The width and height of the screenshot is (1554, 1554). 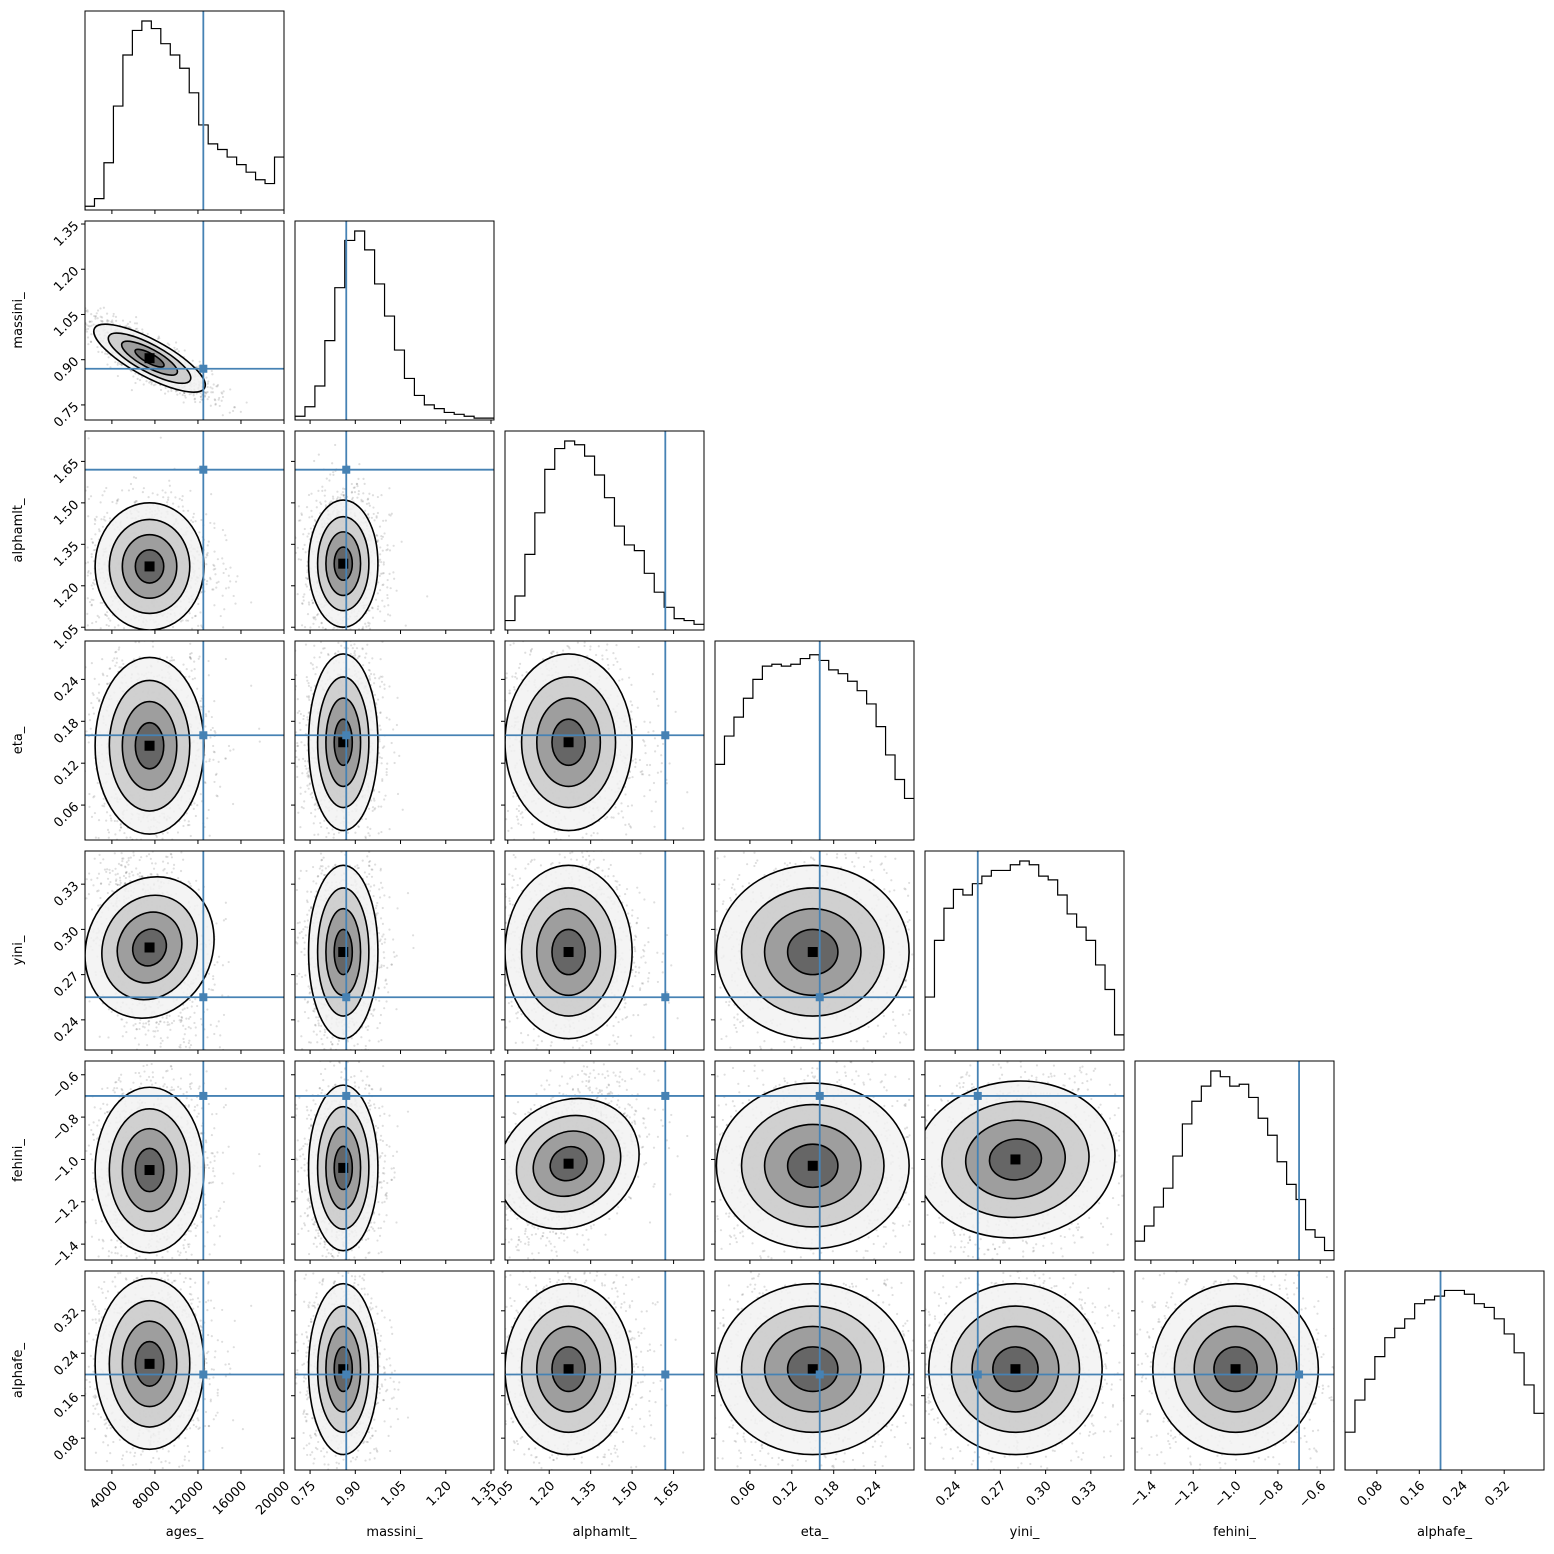 What do you see at coordinates (66, 279) in the screenshot?
I see `y-tick-label: 1.20` at bounding box center [66, 279].